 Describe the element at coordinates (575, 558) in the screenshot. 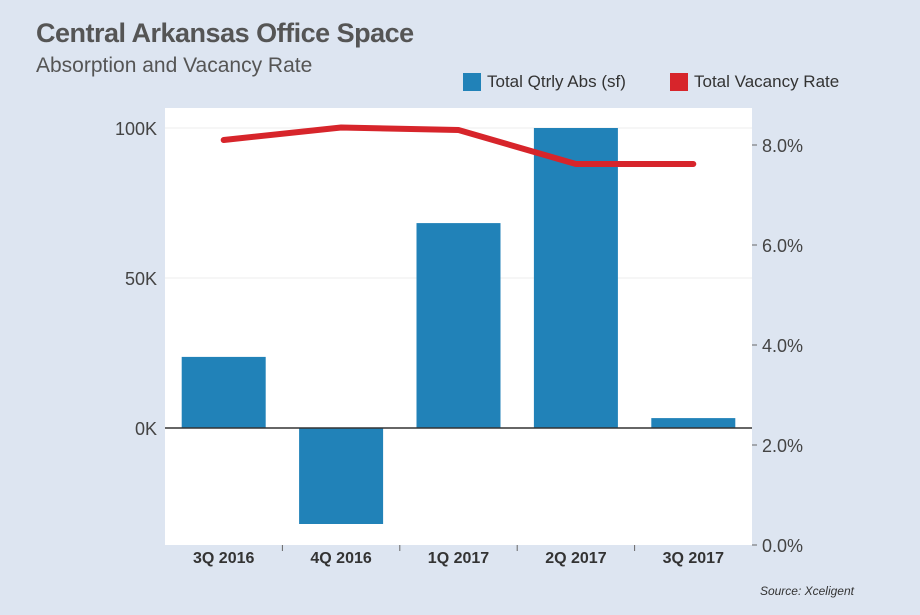

I see `x-tick-label: 2Q 2017` at that location.